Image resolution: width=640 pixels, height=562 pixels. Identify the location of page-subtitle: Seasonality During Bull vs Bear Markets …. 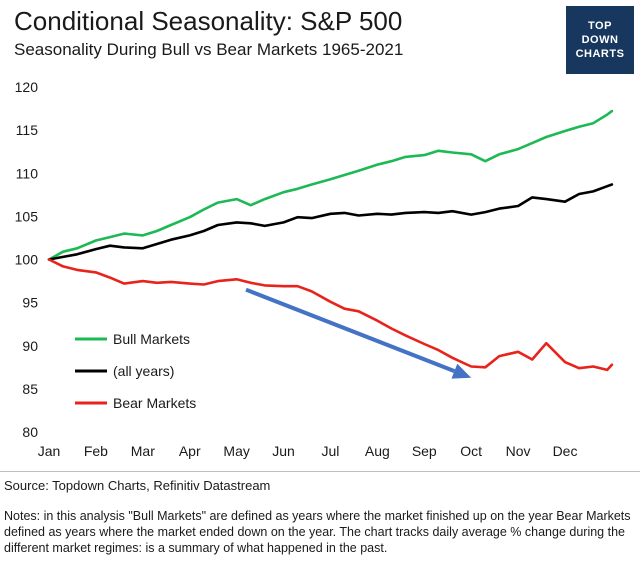
(209, 49).